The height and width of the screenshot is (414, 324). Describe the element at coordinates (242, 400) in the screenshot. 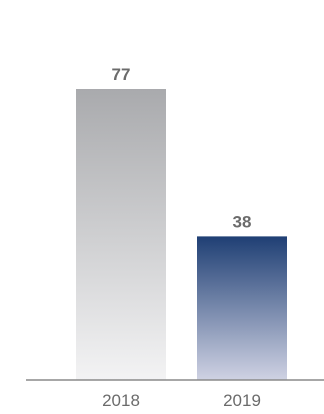

I see `x-tick-label-2019: 2019` at that location.